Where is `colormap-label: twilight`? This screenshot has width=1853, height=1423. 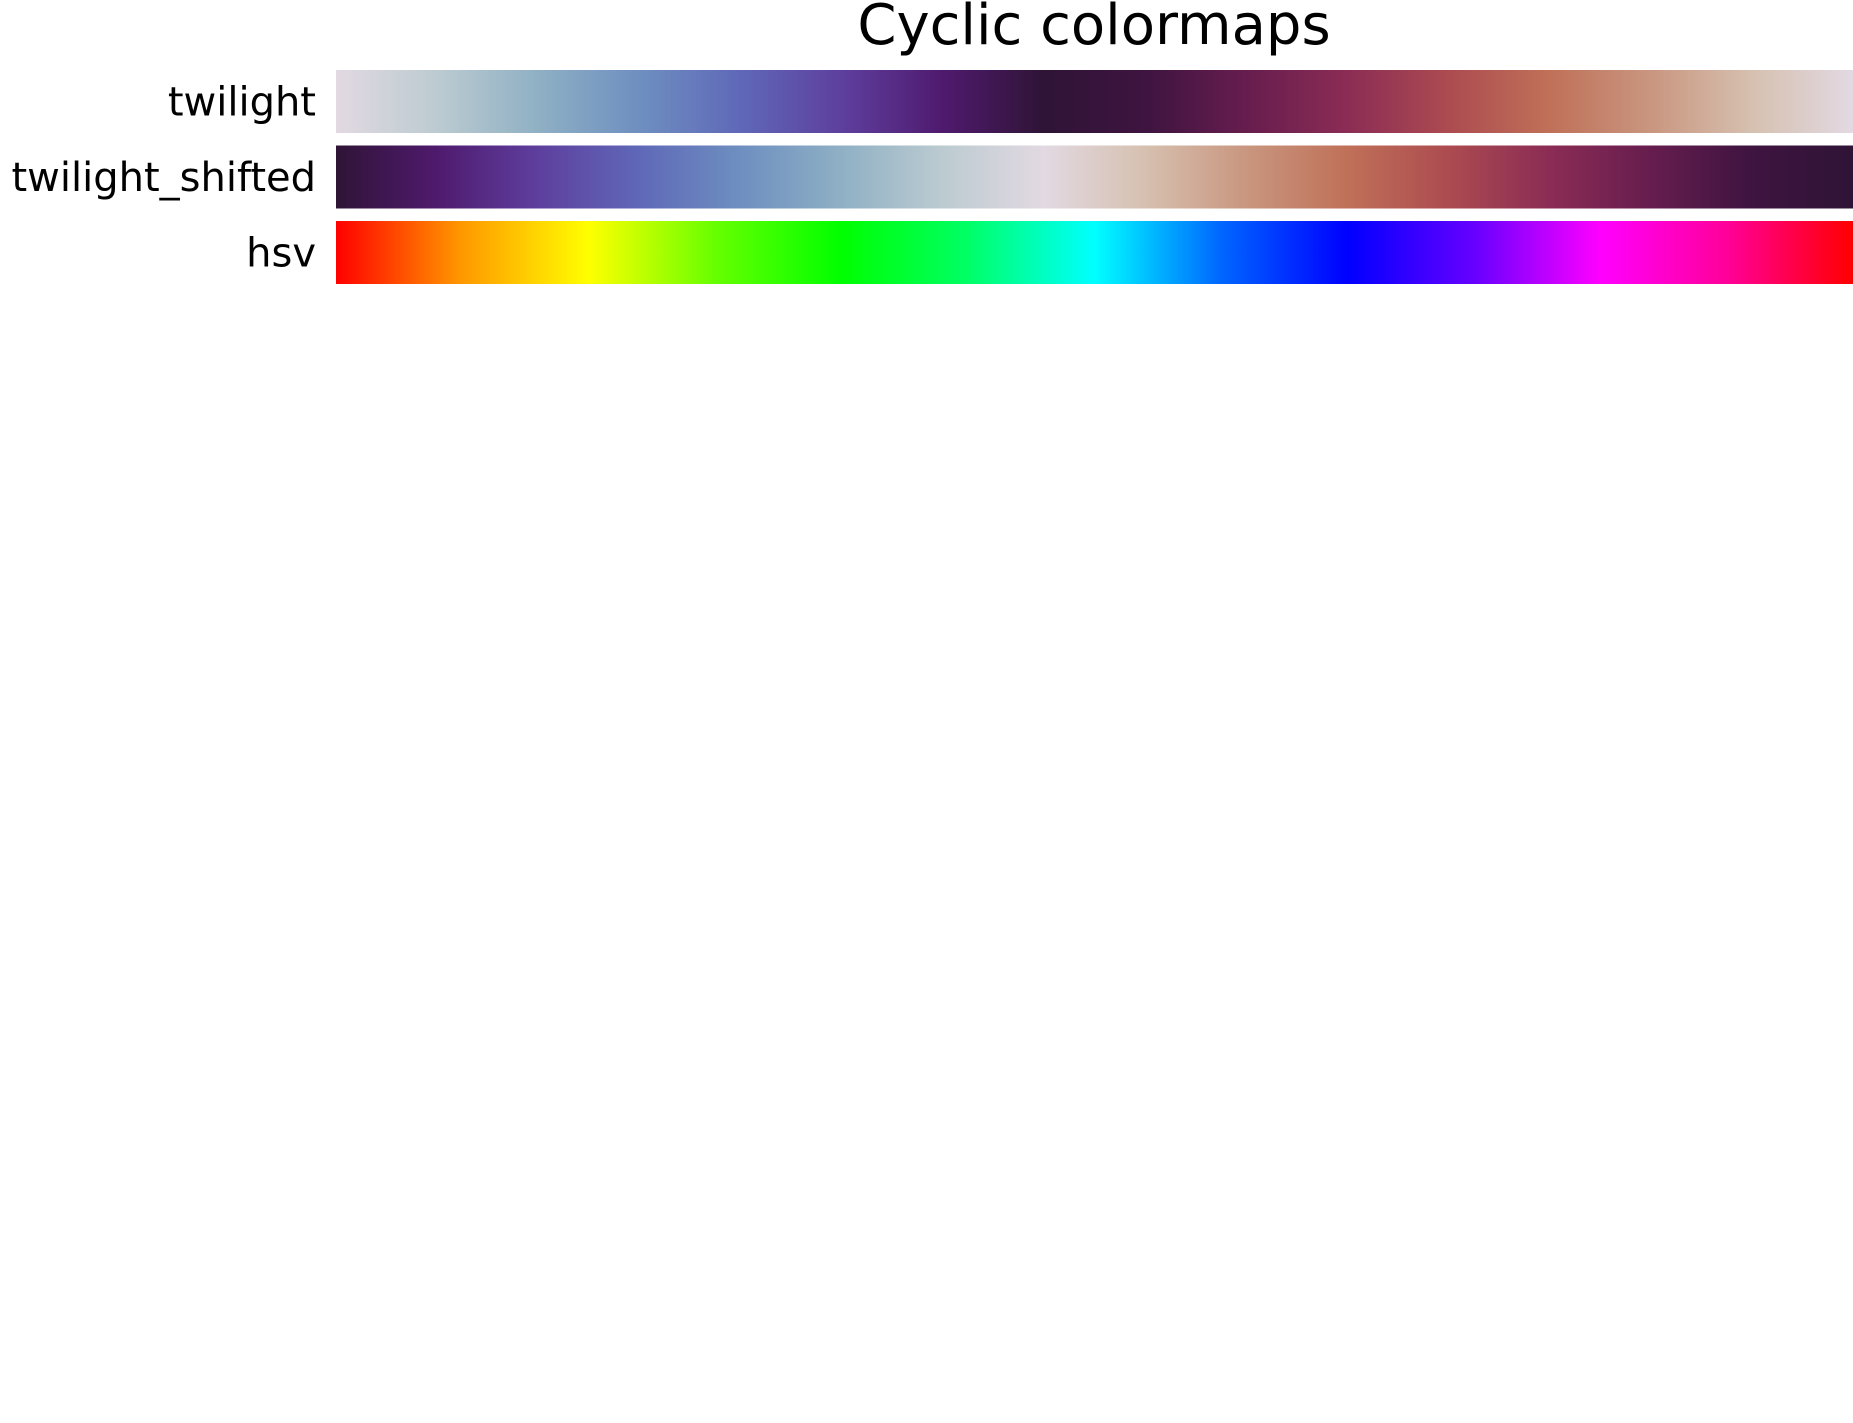 colormap-label: twilight is located at coordinates (242, 103).